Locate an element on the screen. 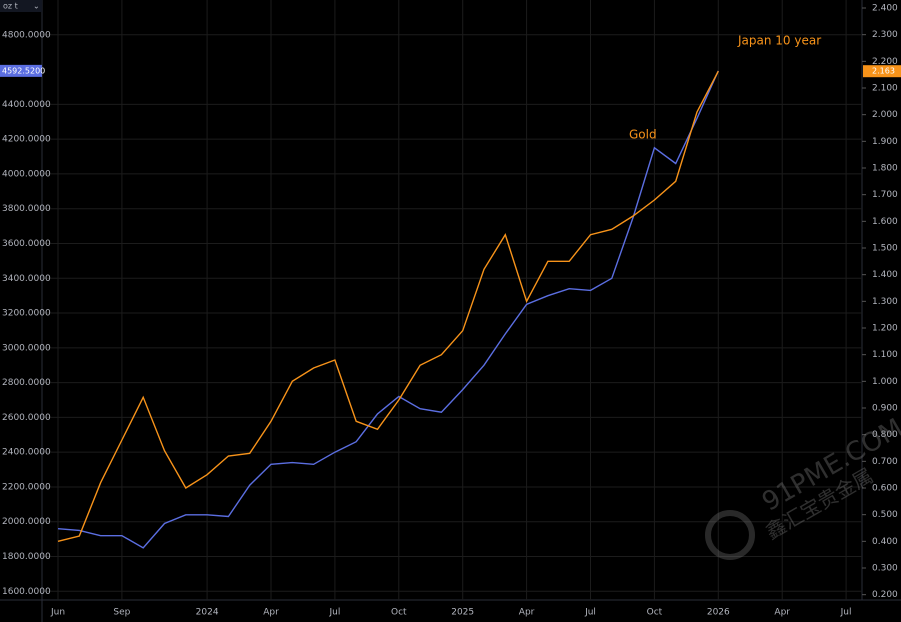  x-tick-label: 2026 is located at coordinates (718, 613).